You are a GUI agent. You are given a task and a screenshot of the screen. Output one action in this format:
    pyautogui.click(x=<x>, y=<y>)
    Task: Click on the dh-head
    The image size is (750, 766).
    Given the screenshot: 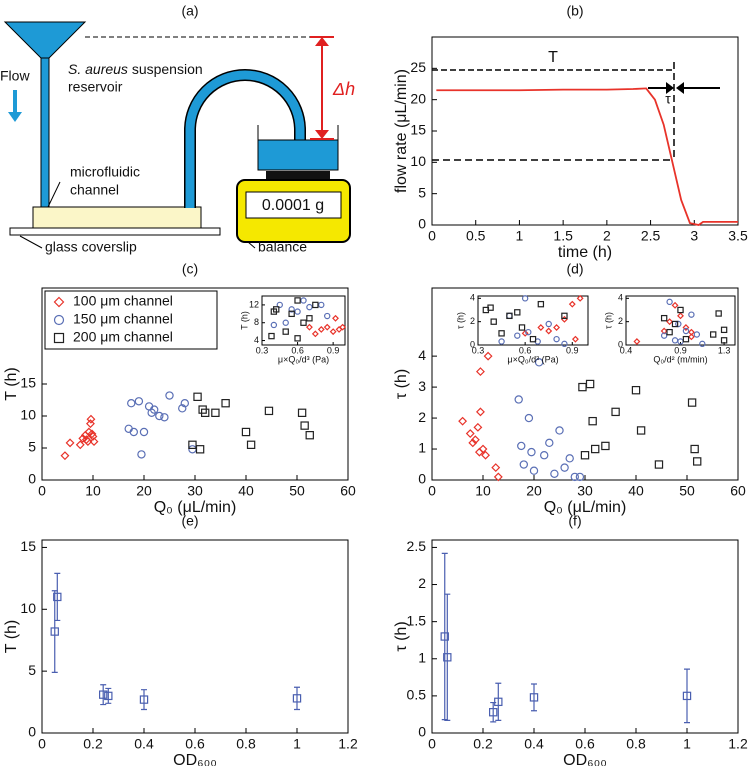 What is the action you would take?
    pyautogui.click(x=322, y=41)
    